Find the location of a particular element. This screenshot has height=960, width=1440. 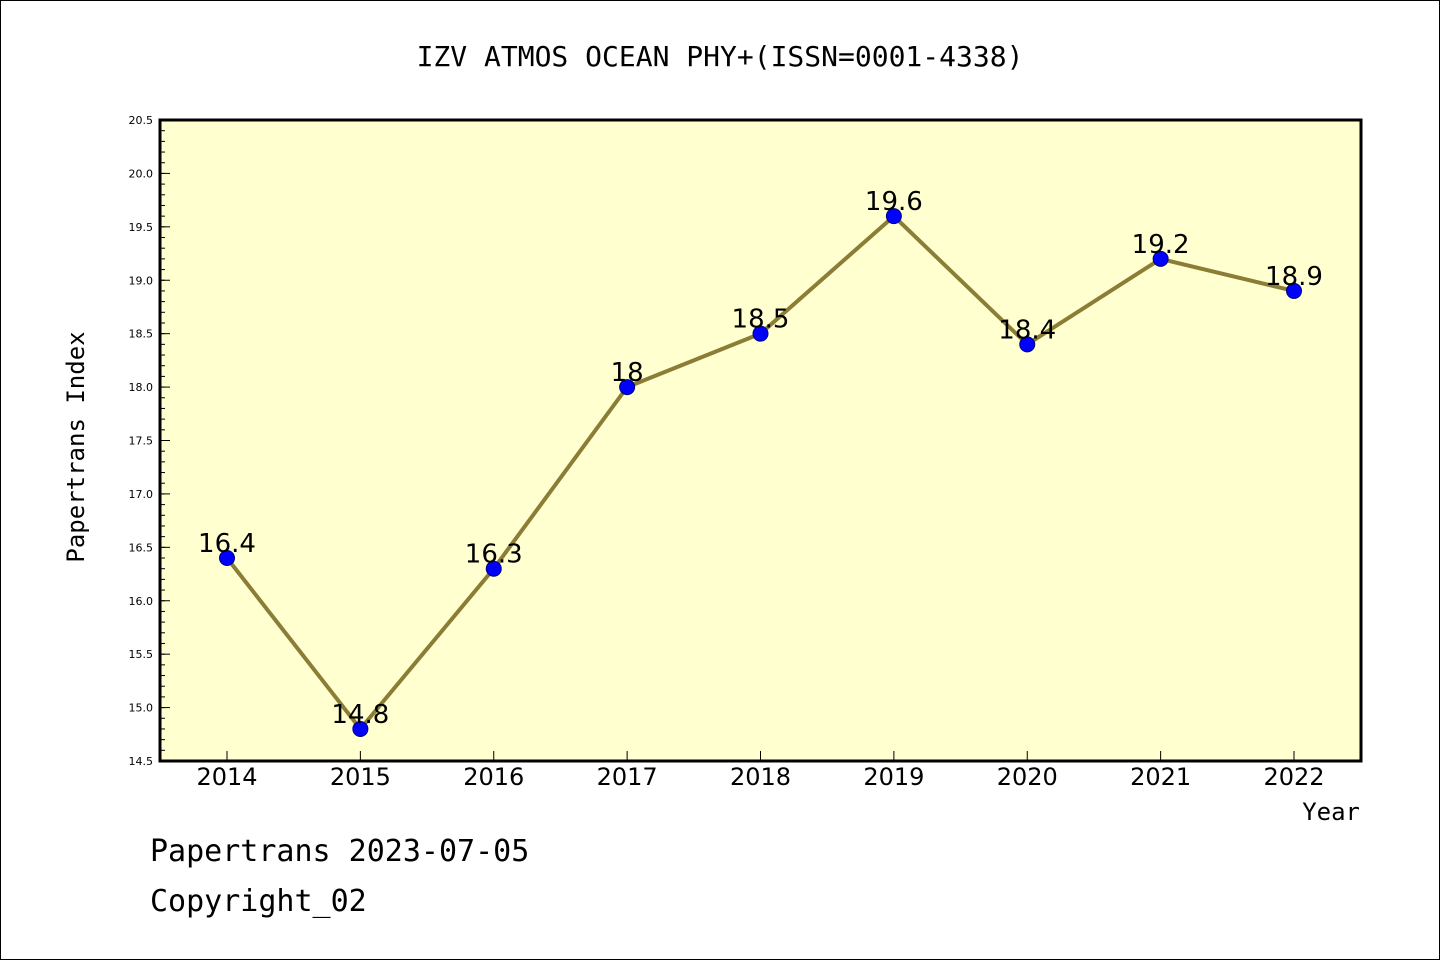

y-tick-label: 16.0 is located at coordinates (141, 601).